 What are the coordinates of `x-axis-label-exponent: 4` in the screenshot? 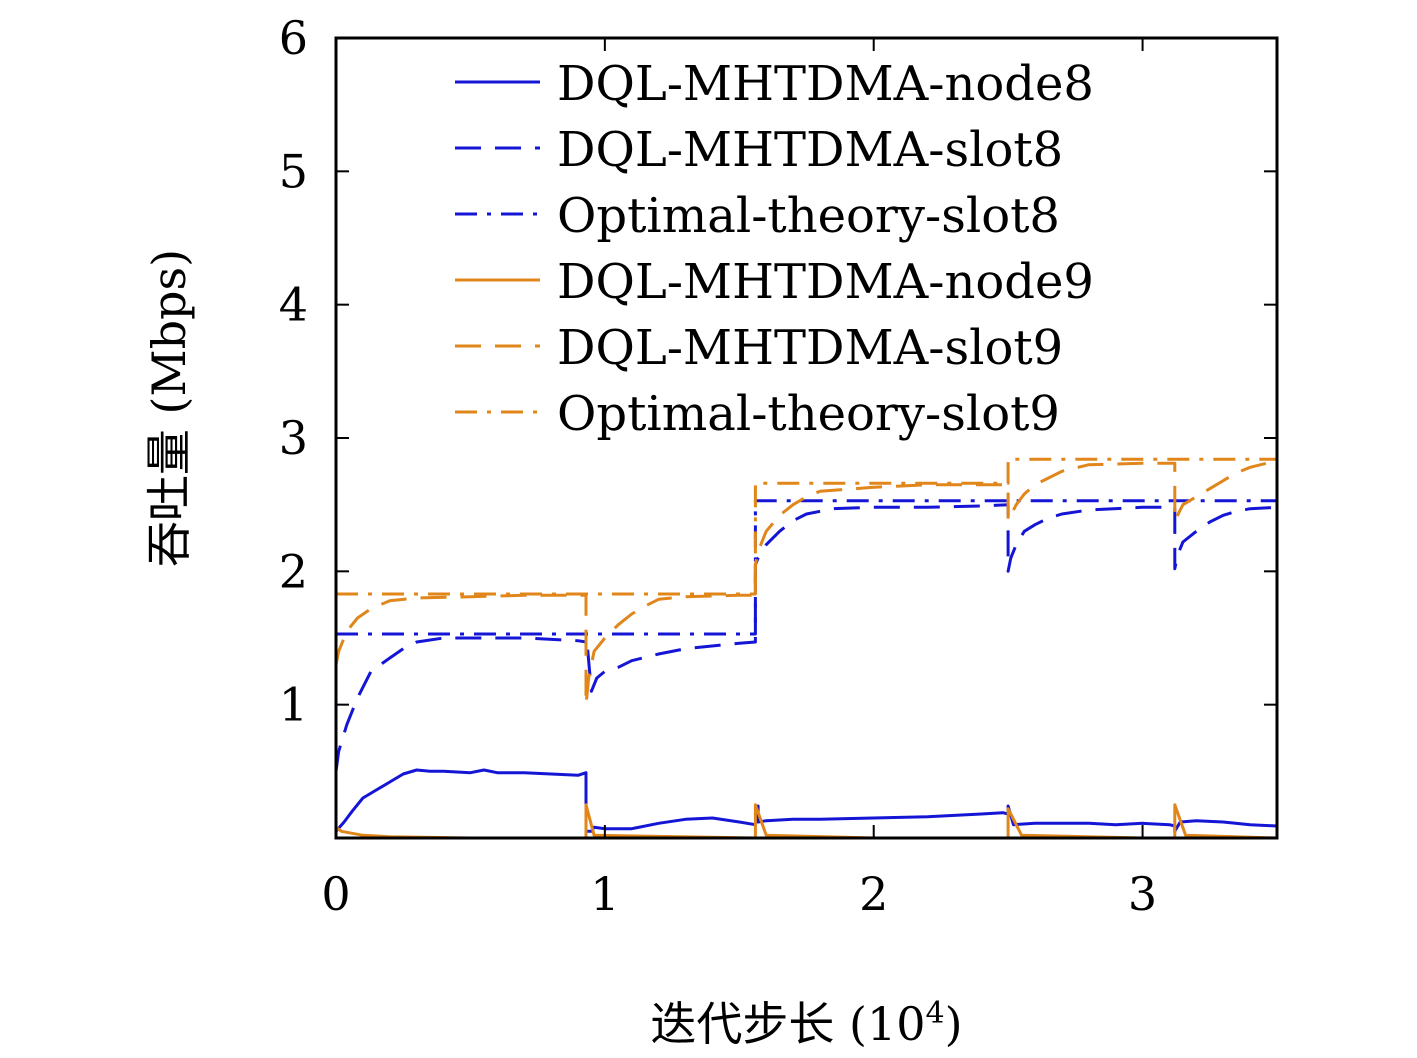 It's located at (935, 1013).